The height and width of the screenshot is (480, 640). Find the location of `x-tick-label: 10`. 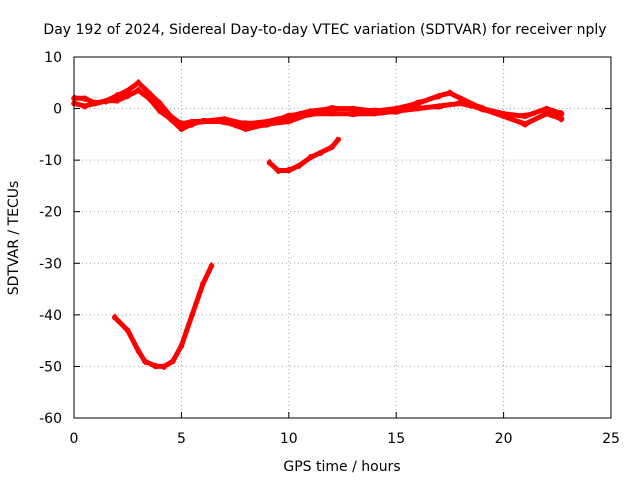

x-tick-label: 10 is located at coordinates (289, 439).